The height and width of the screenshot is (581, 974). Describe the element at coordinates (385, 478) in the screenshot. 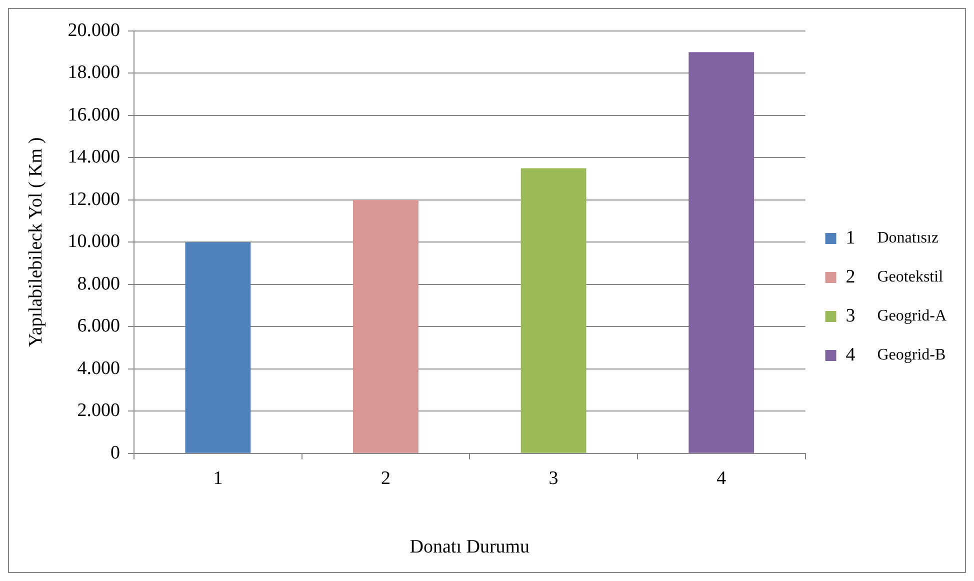

I see `x-tick-label: 2` at that location.